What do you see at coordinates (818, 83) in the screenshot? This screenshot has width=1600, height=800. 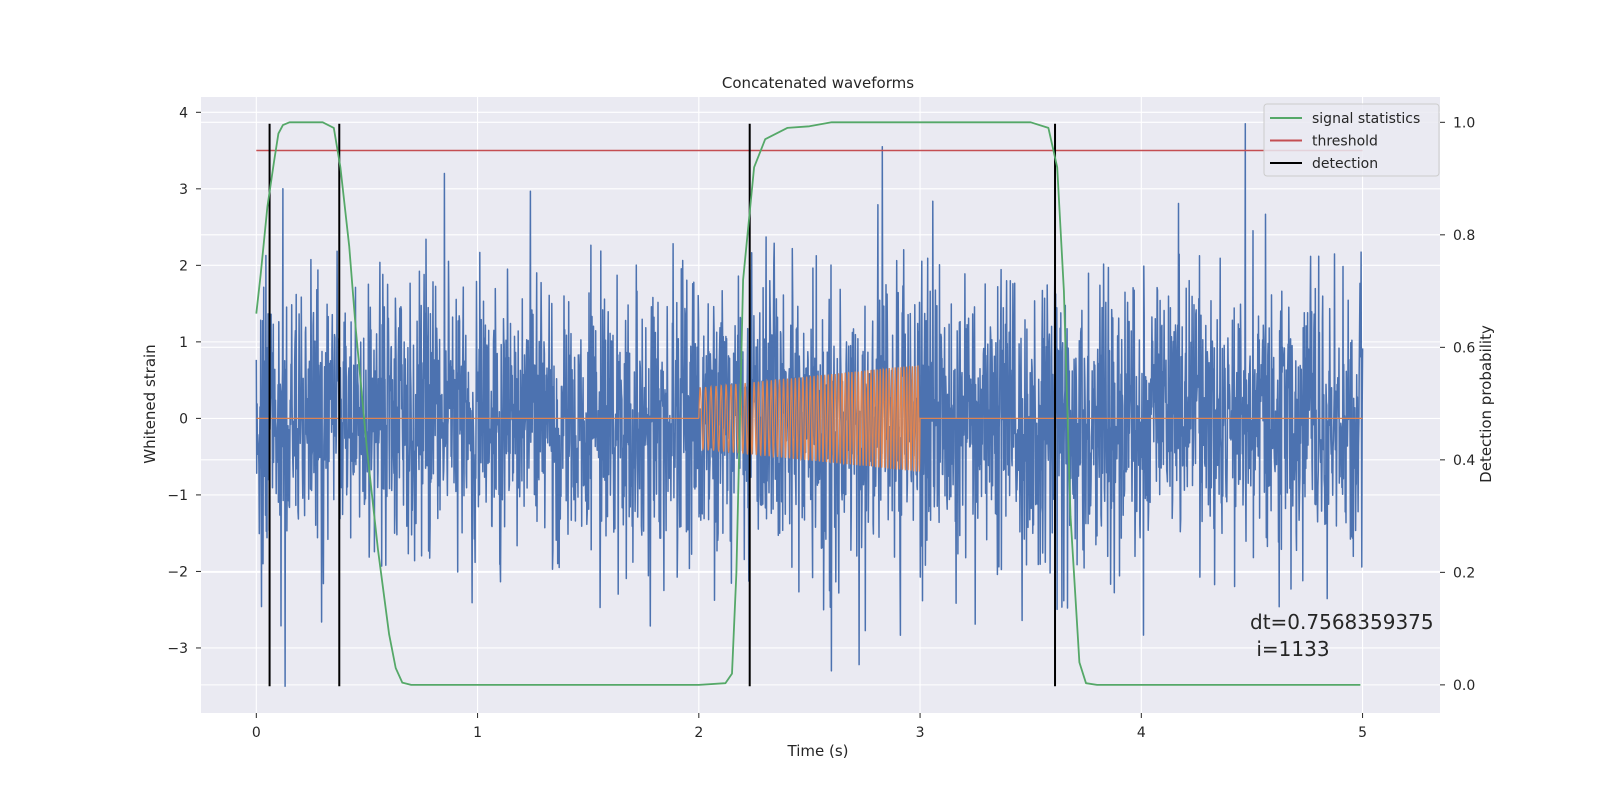 I see `chart-title: Concatenated waveforms` at bounding box center [818, 83].